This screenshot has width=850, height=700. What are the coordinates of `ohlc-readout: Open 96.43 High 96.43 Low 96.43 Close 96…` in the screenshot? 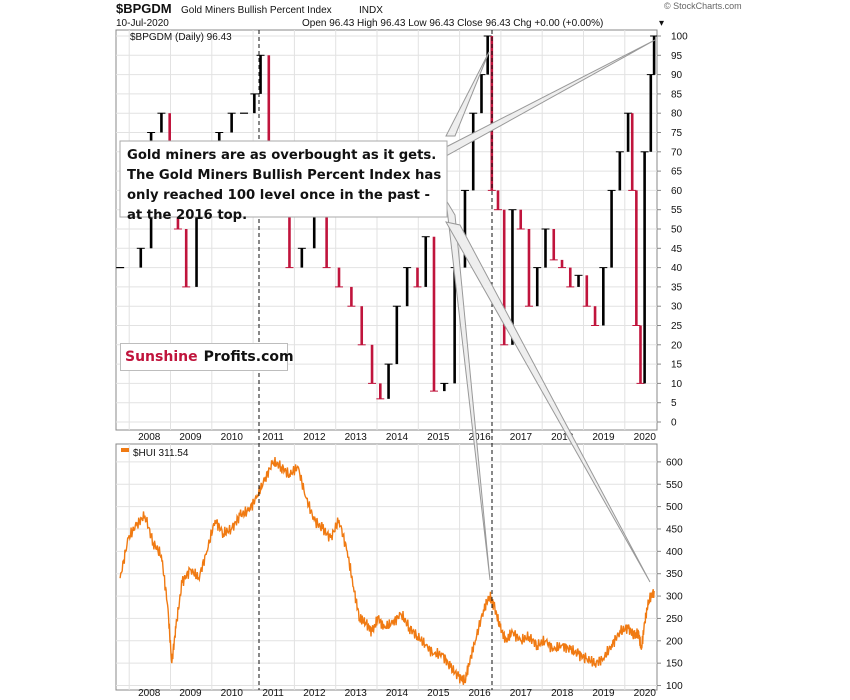 It's located at (452, 23).